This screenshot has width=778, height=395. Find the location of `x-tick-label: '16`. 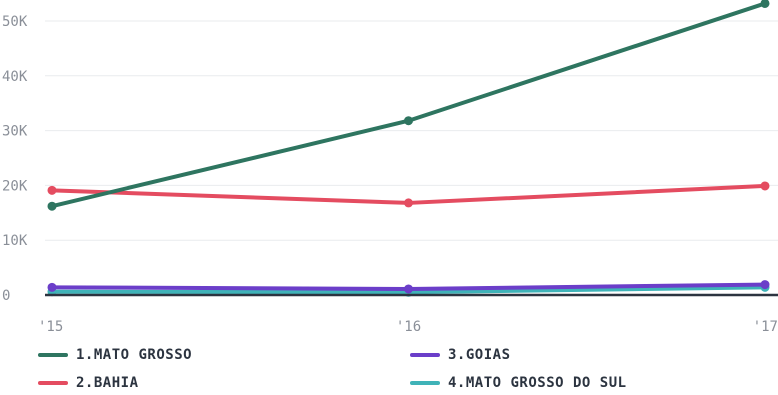

x-tick-label: '16 is located at coordinates (408, 327).